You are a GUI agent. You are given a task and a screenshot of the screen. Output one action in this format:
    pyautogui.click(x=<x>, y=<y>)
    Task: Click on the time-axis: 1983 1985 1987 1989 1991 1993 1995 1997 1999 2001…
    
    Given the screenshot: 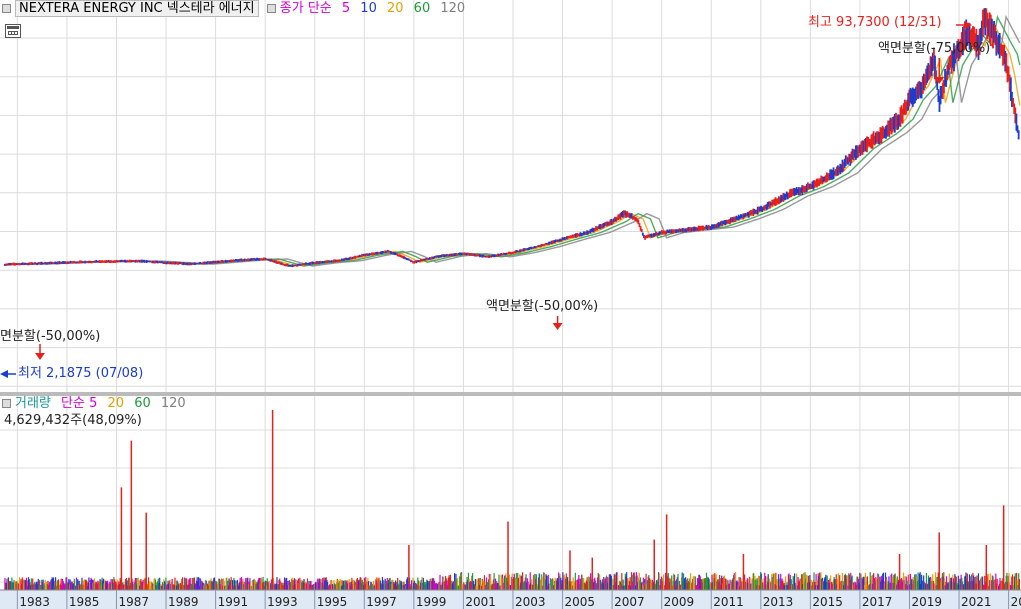 What is the action you would take?
    pyautogui.click(x=510, y=599)
    